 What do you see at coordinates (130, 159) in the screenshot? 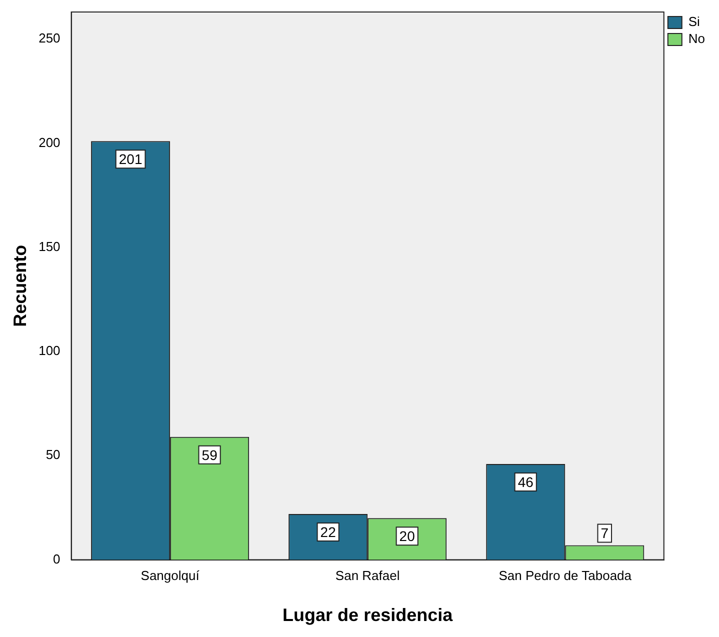
I see `data-label: 201` at bounding box center [130, 159].